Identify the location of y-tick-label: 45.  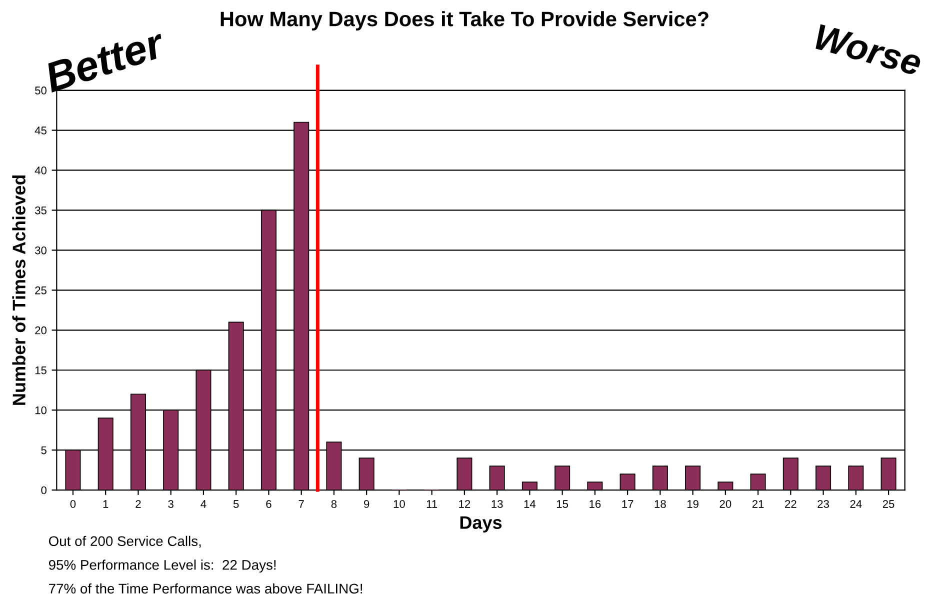
(40, 130).